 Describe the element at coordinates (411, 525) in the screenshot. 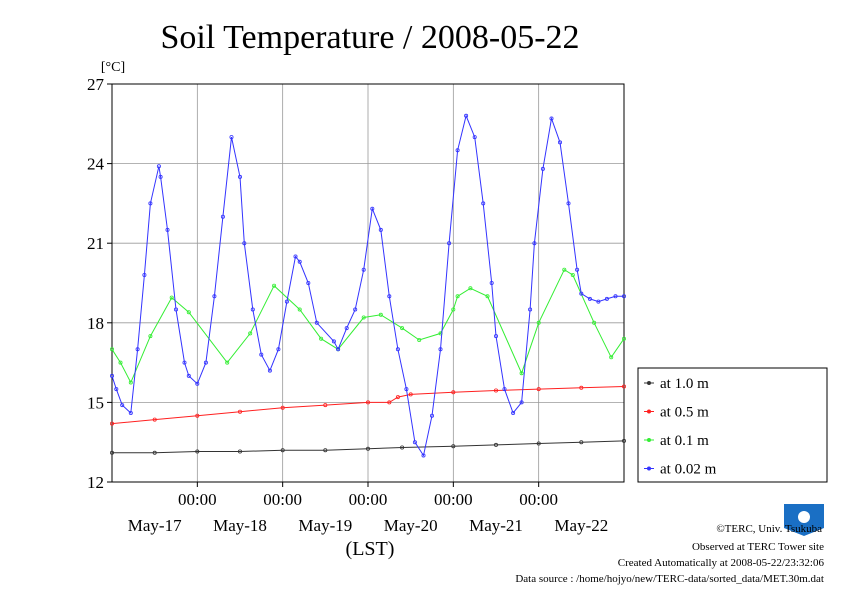

I see `x-date-label: May-20` at that location.